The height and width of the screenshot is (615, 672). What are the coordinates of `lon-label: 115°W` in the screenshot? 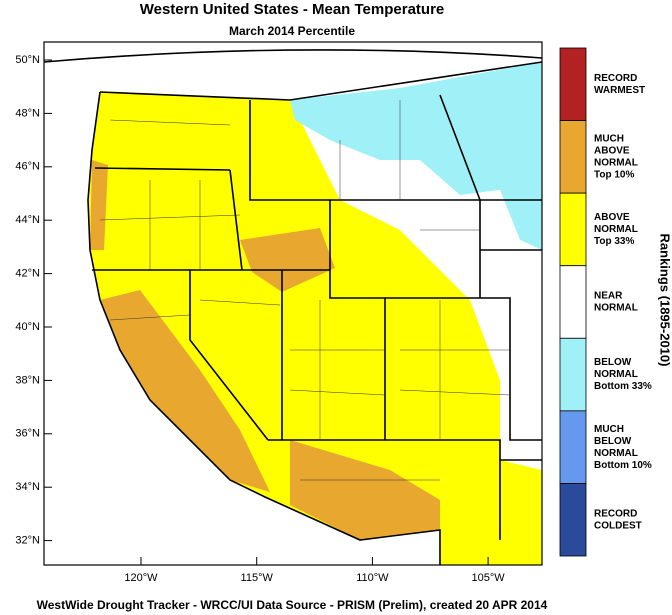 It's located at (257, 578).